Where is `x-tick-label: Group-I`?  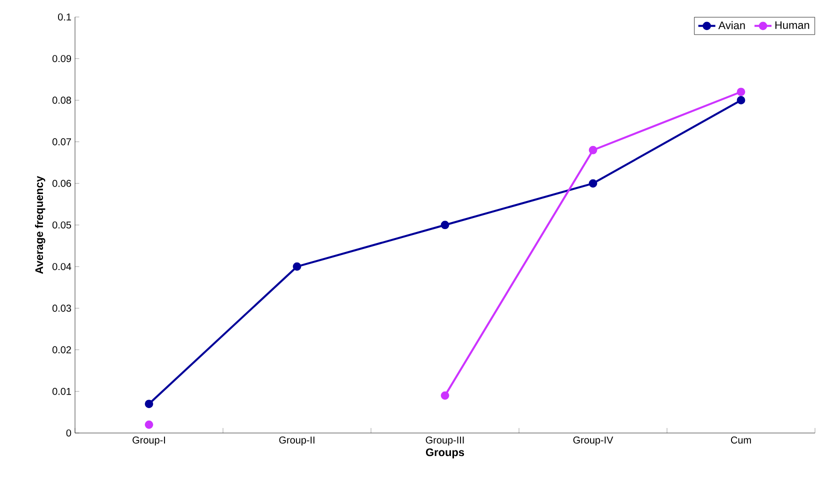
x-tick-label: Group-I is located at coordinates (148, 441).